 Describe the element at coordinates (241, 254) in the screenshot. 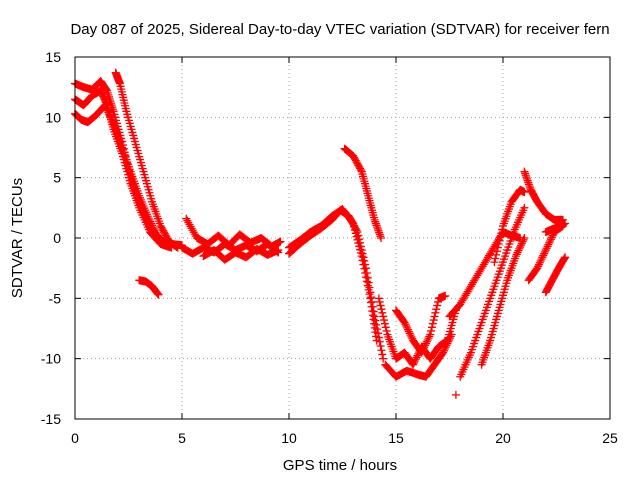

I see `series-arc-h` at that location.